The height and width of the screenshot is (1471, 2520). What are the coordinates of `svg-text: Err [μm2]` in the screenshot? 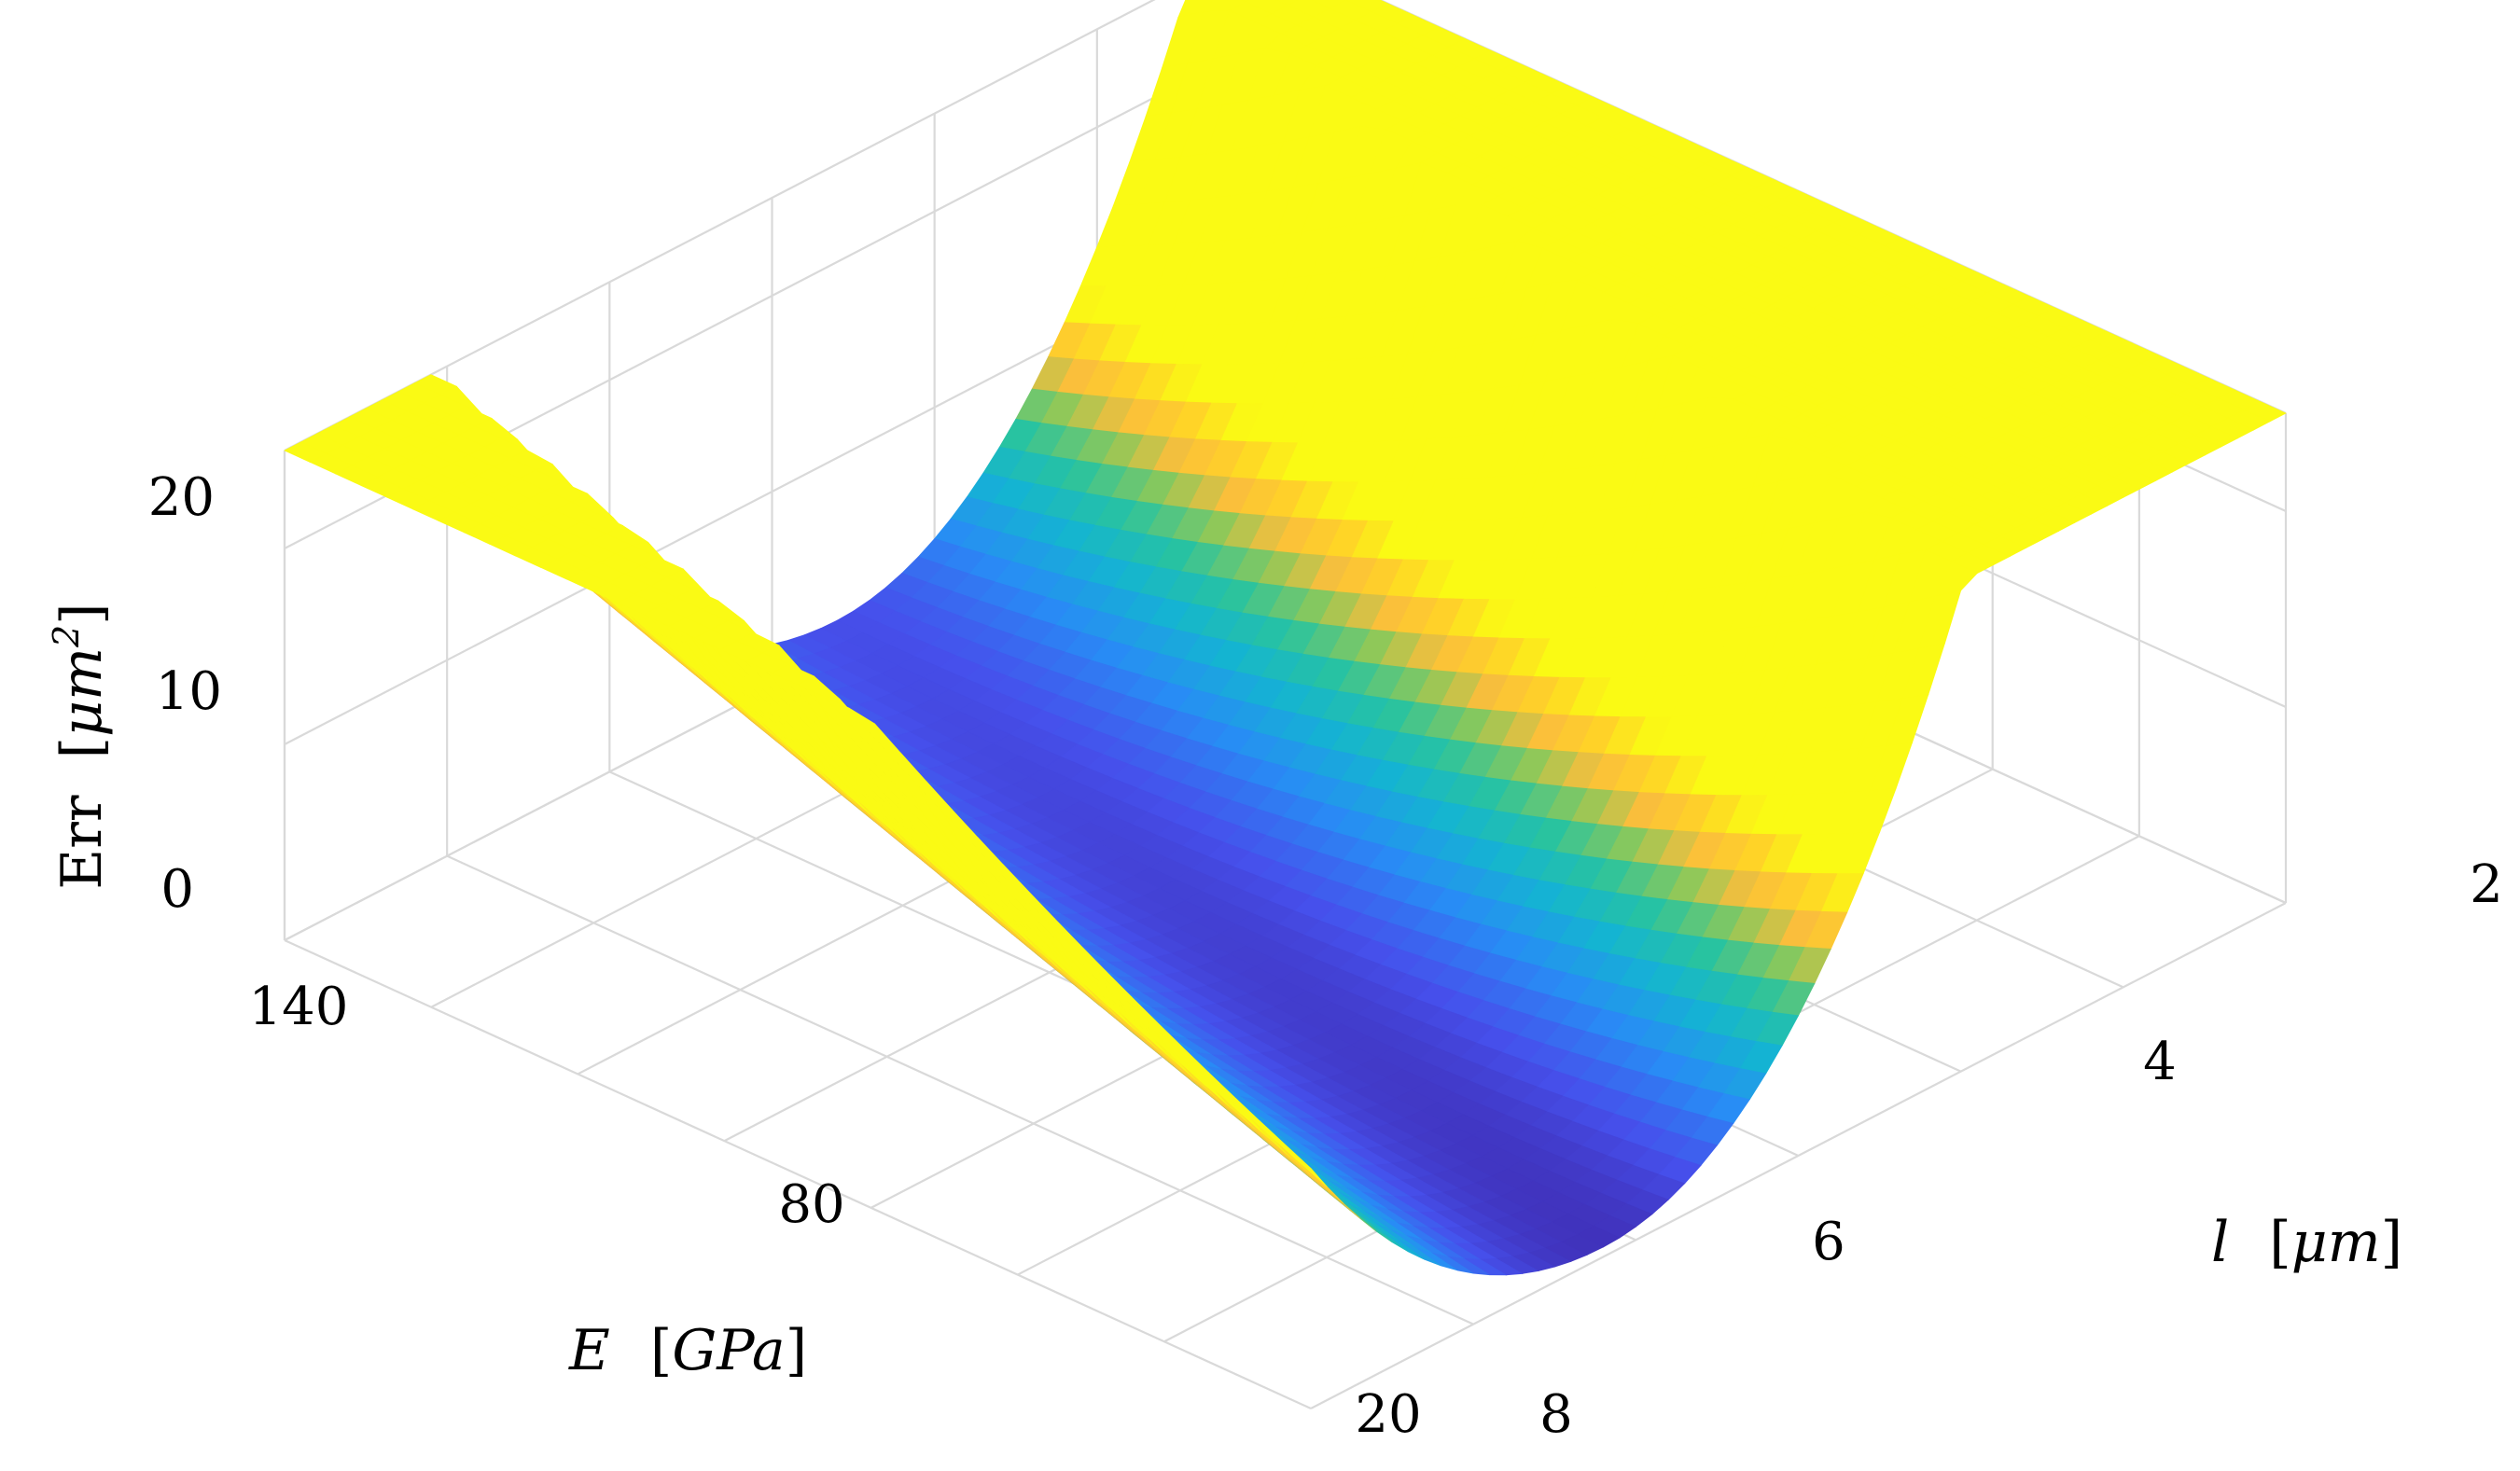 It's located at (81, 746).